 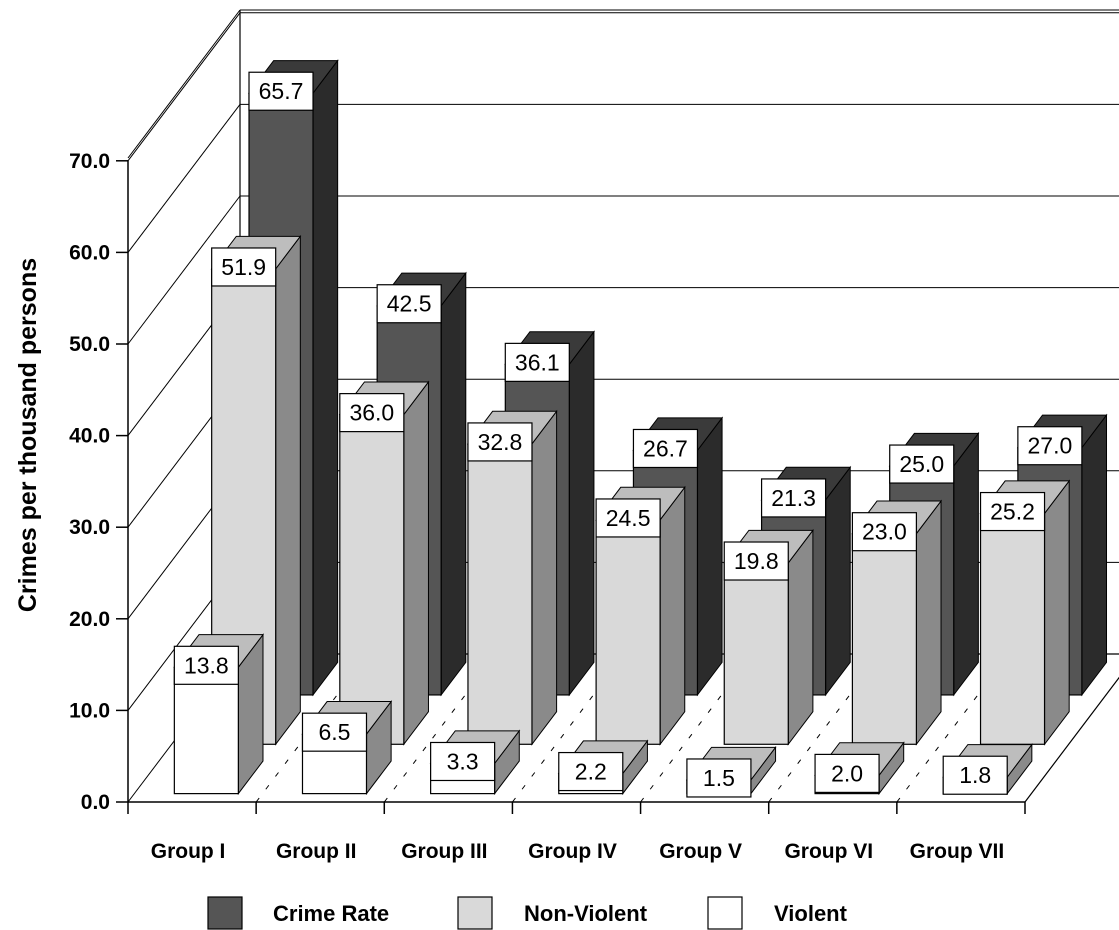 I want to click on data-label: 1.8, so click(x=975, y=775).